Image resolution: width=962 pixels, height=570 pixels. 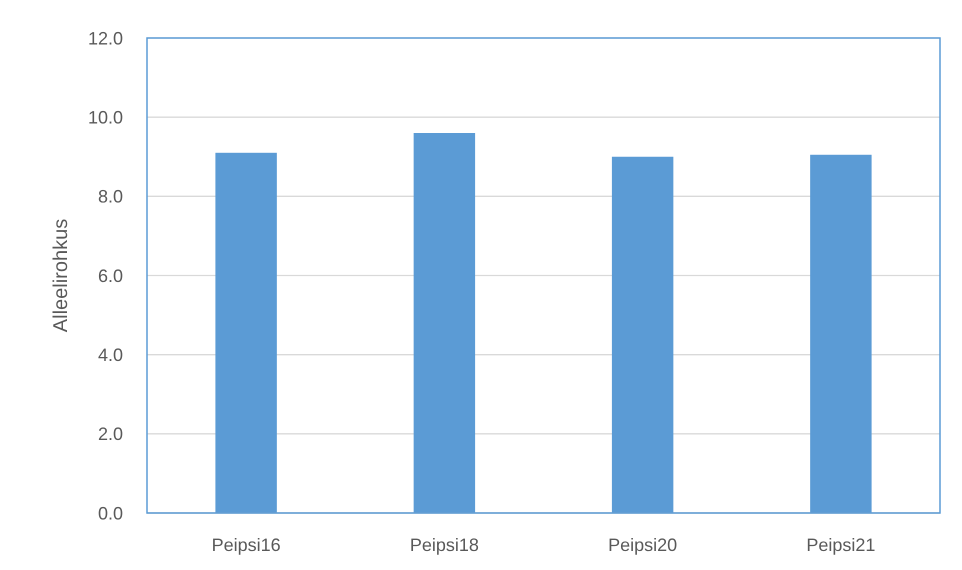 I want to click on y-axis-title: Alleelirohkus, so click(x=61, y=275).